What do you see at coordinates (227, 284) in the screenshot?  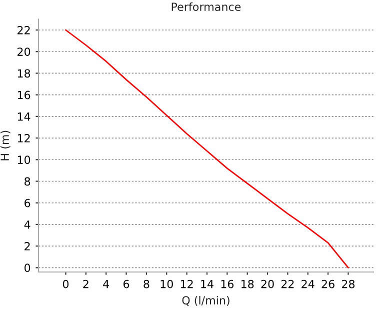 I see `x-tick-label: 16` at bounding box center [227, 284].